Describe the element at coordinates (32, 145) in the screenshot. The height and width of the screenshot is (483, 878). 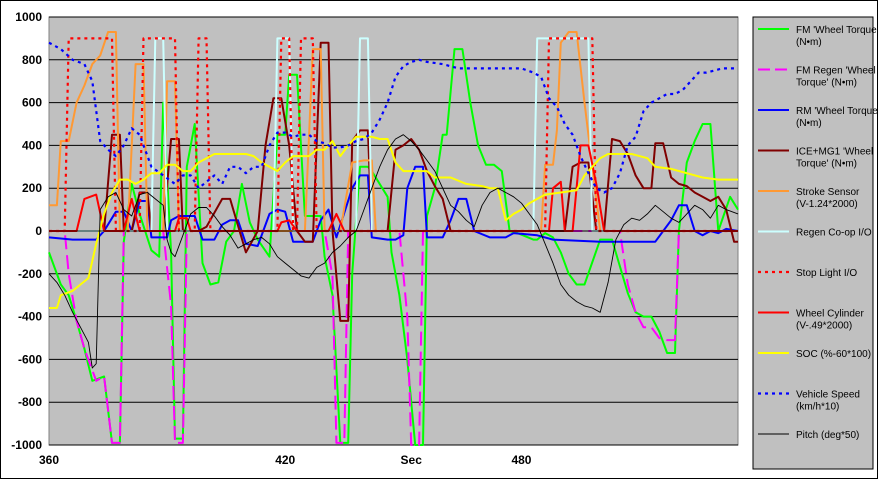
I see `y-tick-label: 400` at that location.